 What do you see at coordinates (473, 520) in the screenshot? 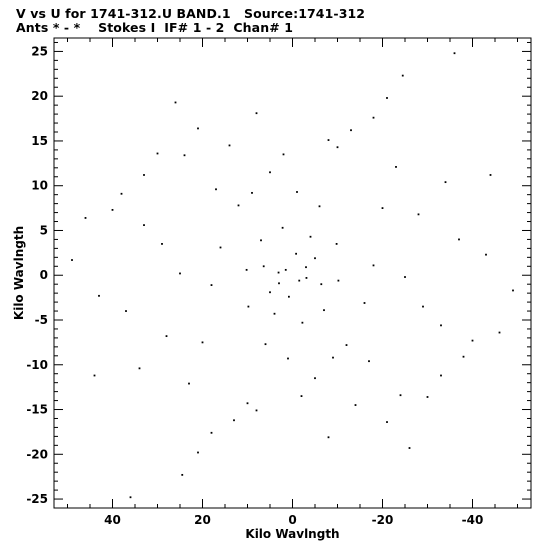
I see `x-tick-label: -40` at bounding box center [473, 520].